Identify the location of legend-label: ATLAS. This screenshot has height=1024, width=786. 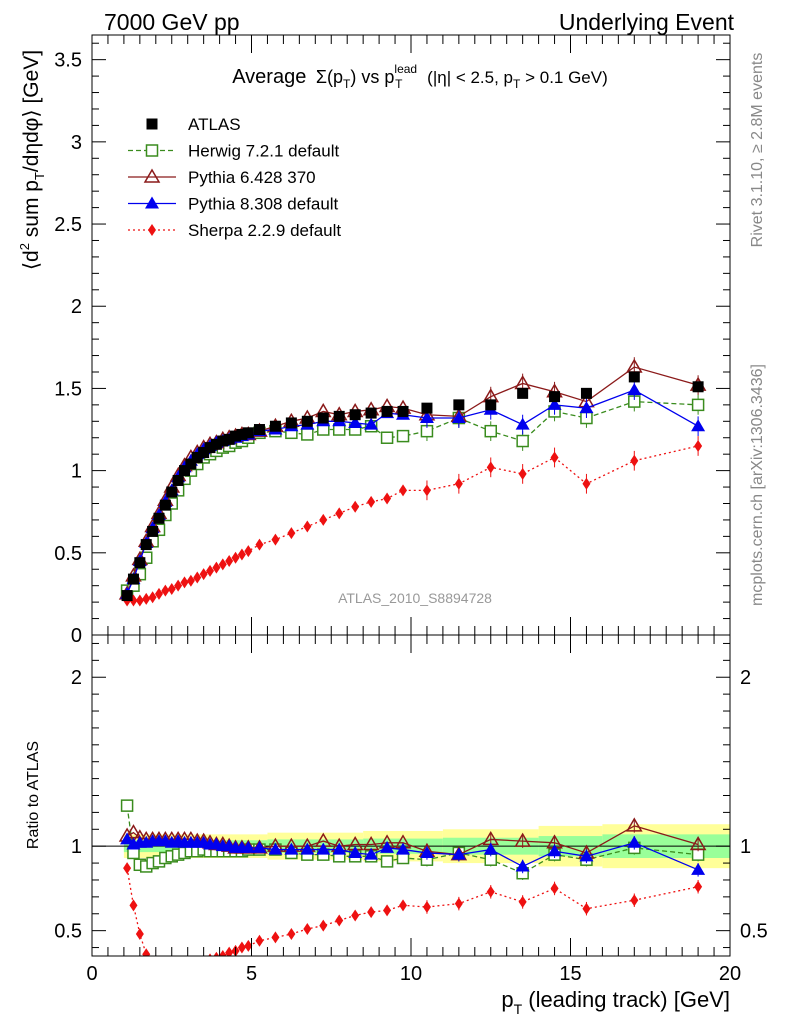
(214, 124).